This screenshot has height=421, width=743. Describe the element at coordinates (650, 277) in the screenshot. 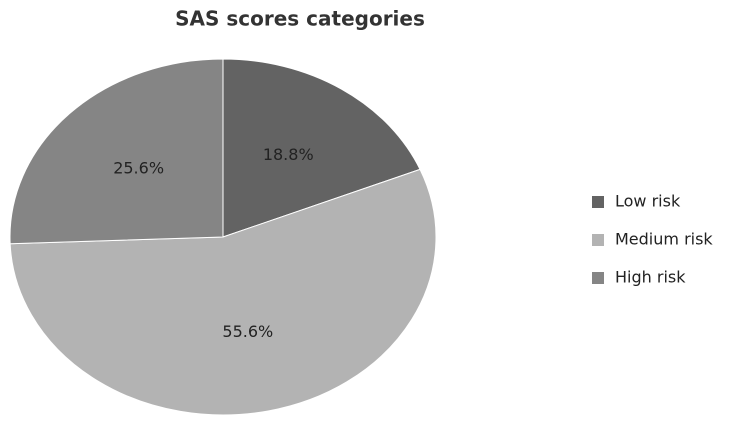

I see `legend-label: High risk` at that location.